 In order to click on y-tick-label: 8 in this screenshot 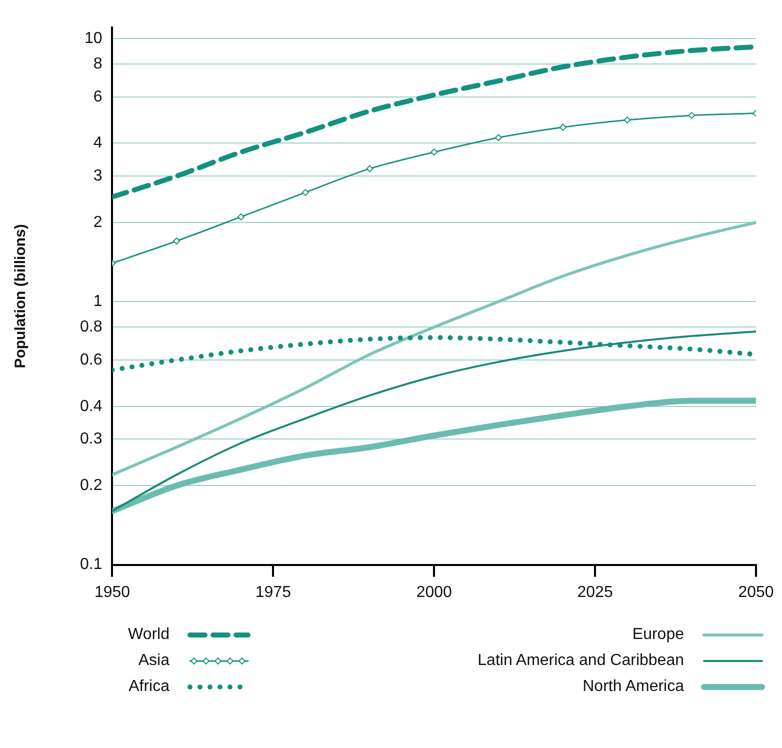, I will do `click(97, 63)`.